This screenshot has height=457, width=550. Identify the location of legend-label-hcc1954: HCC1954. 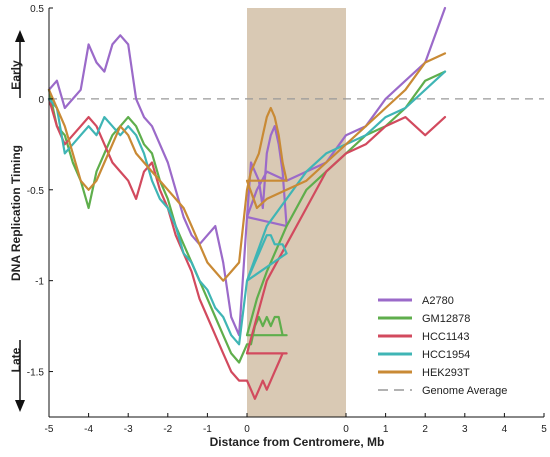
(446, 355).